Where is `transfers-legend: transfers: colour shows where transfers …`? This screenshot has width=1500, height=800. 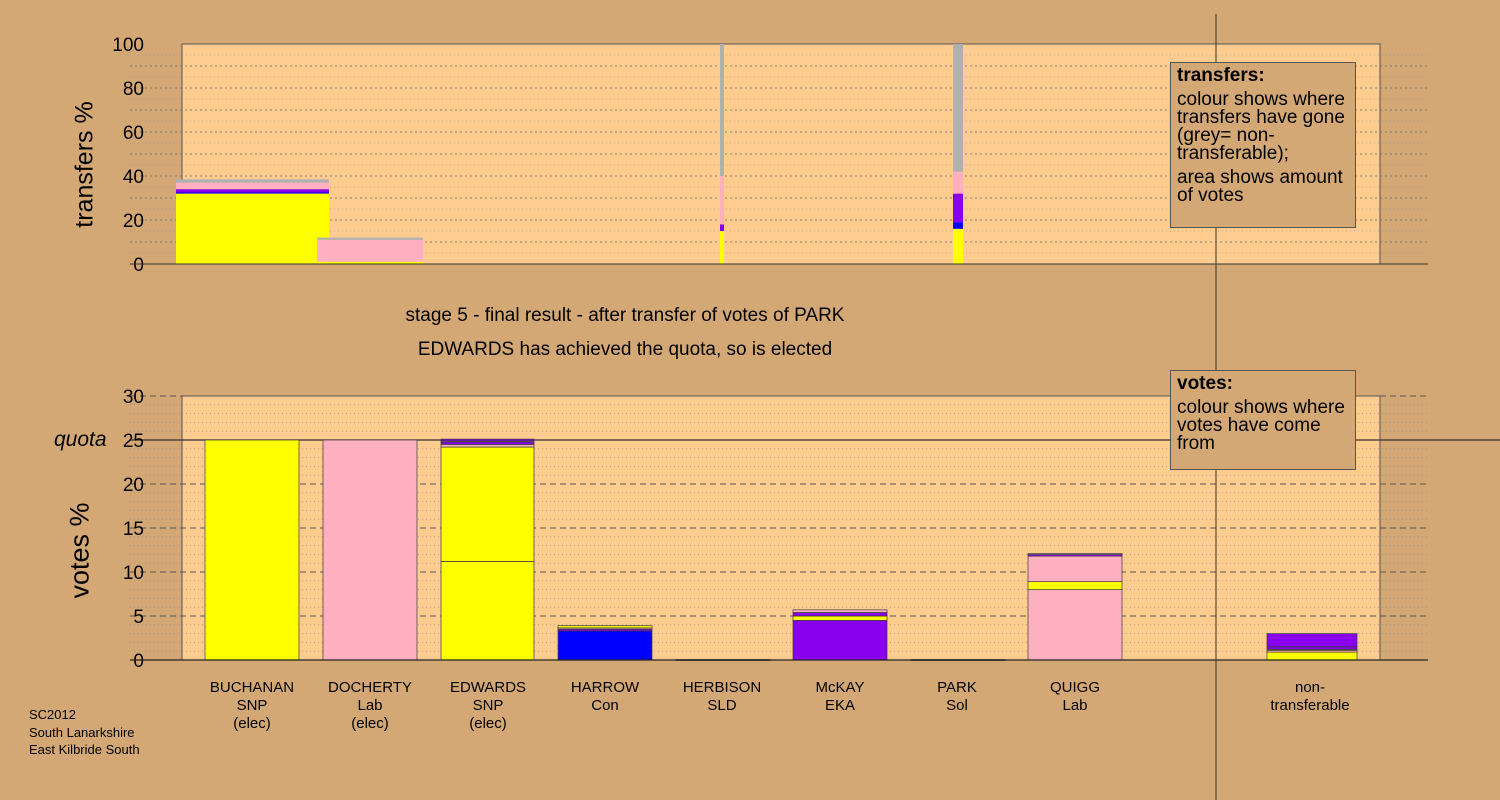 transfers-legend: transfers: colour shows where transfers … is located at coordinates (1263, 145).